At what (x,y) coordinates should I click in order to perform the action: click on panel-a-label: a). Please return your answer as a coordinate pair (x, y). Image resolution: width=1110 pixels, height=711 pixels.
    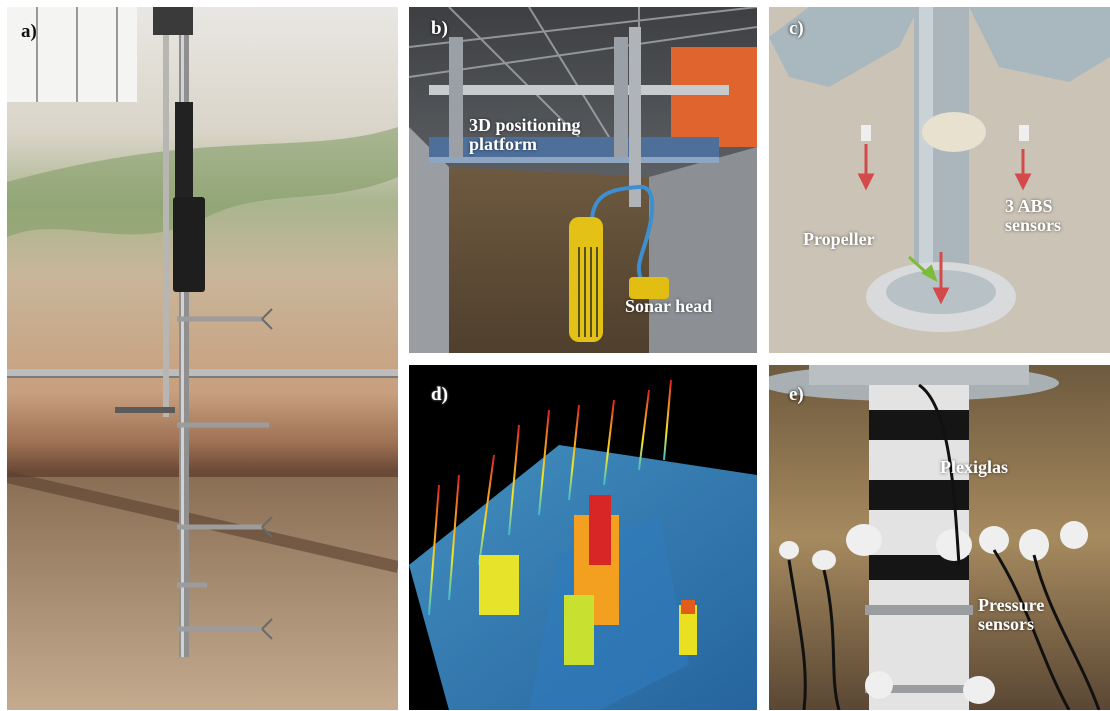
    Looking at the image, I should click on (29, 31).